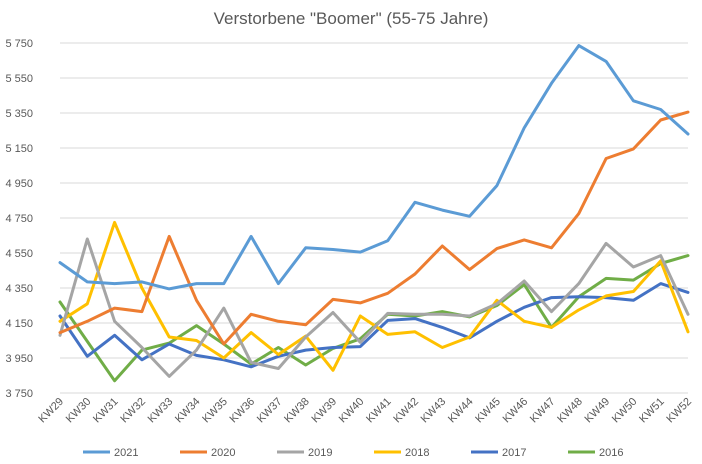 This screenshot has width=702, height=464. I want to click on x-tick-label: KW37, so click(270, 411).